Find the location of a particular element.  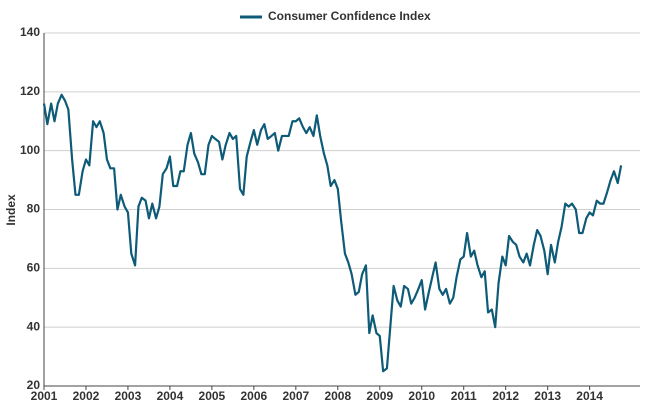

x-tick-label: 2013 is located at coordinates (547, 396).